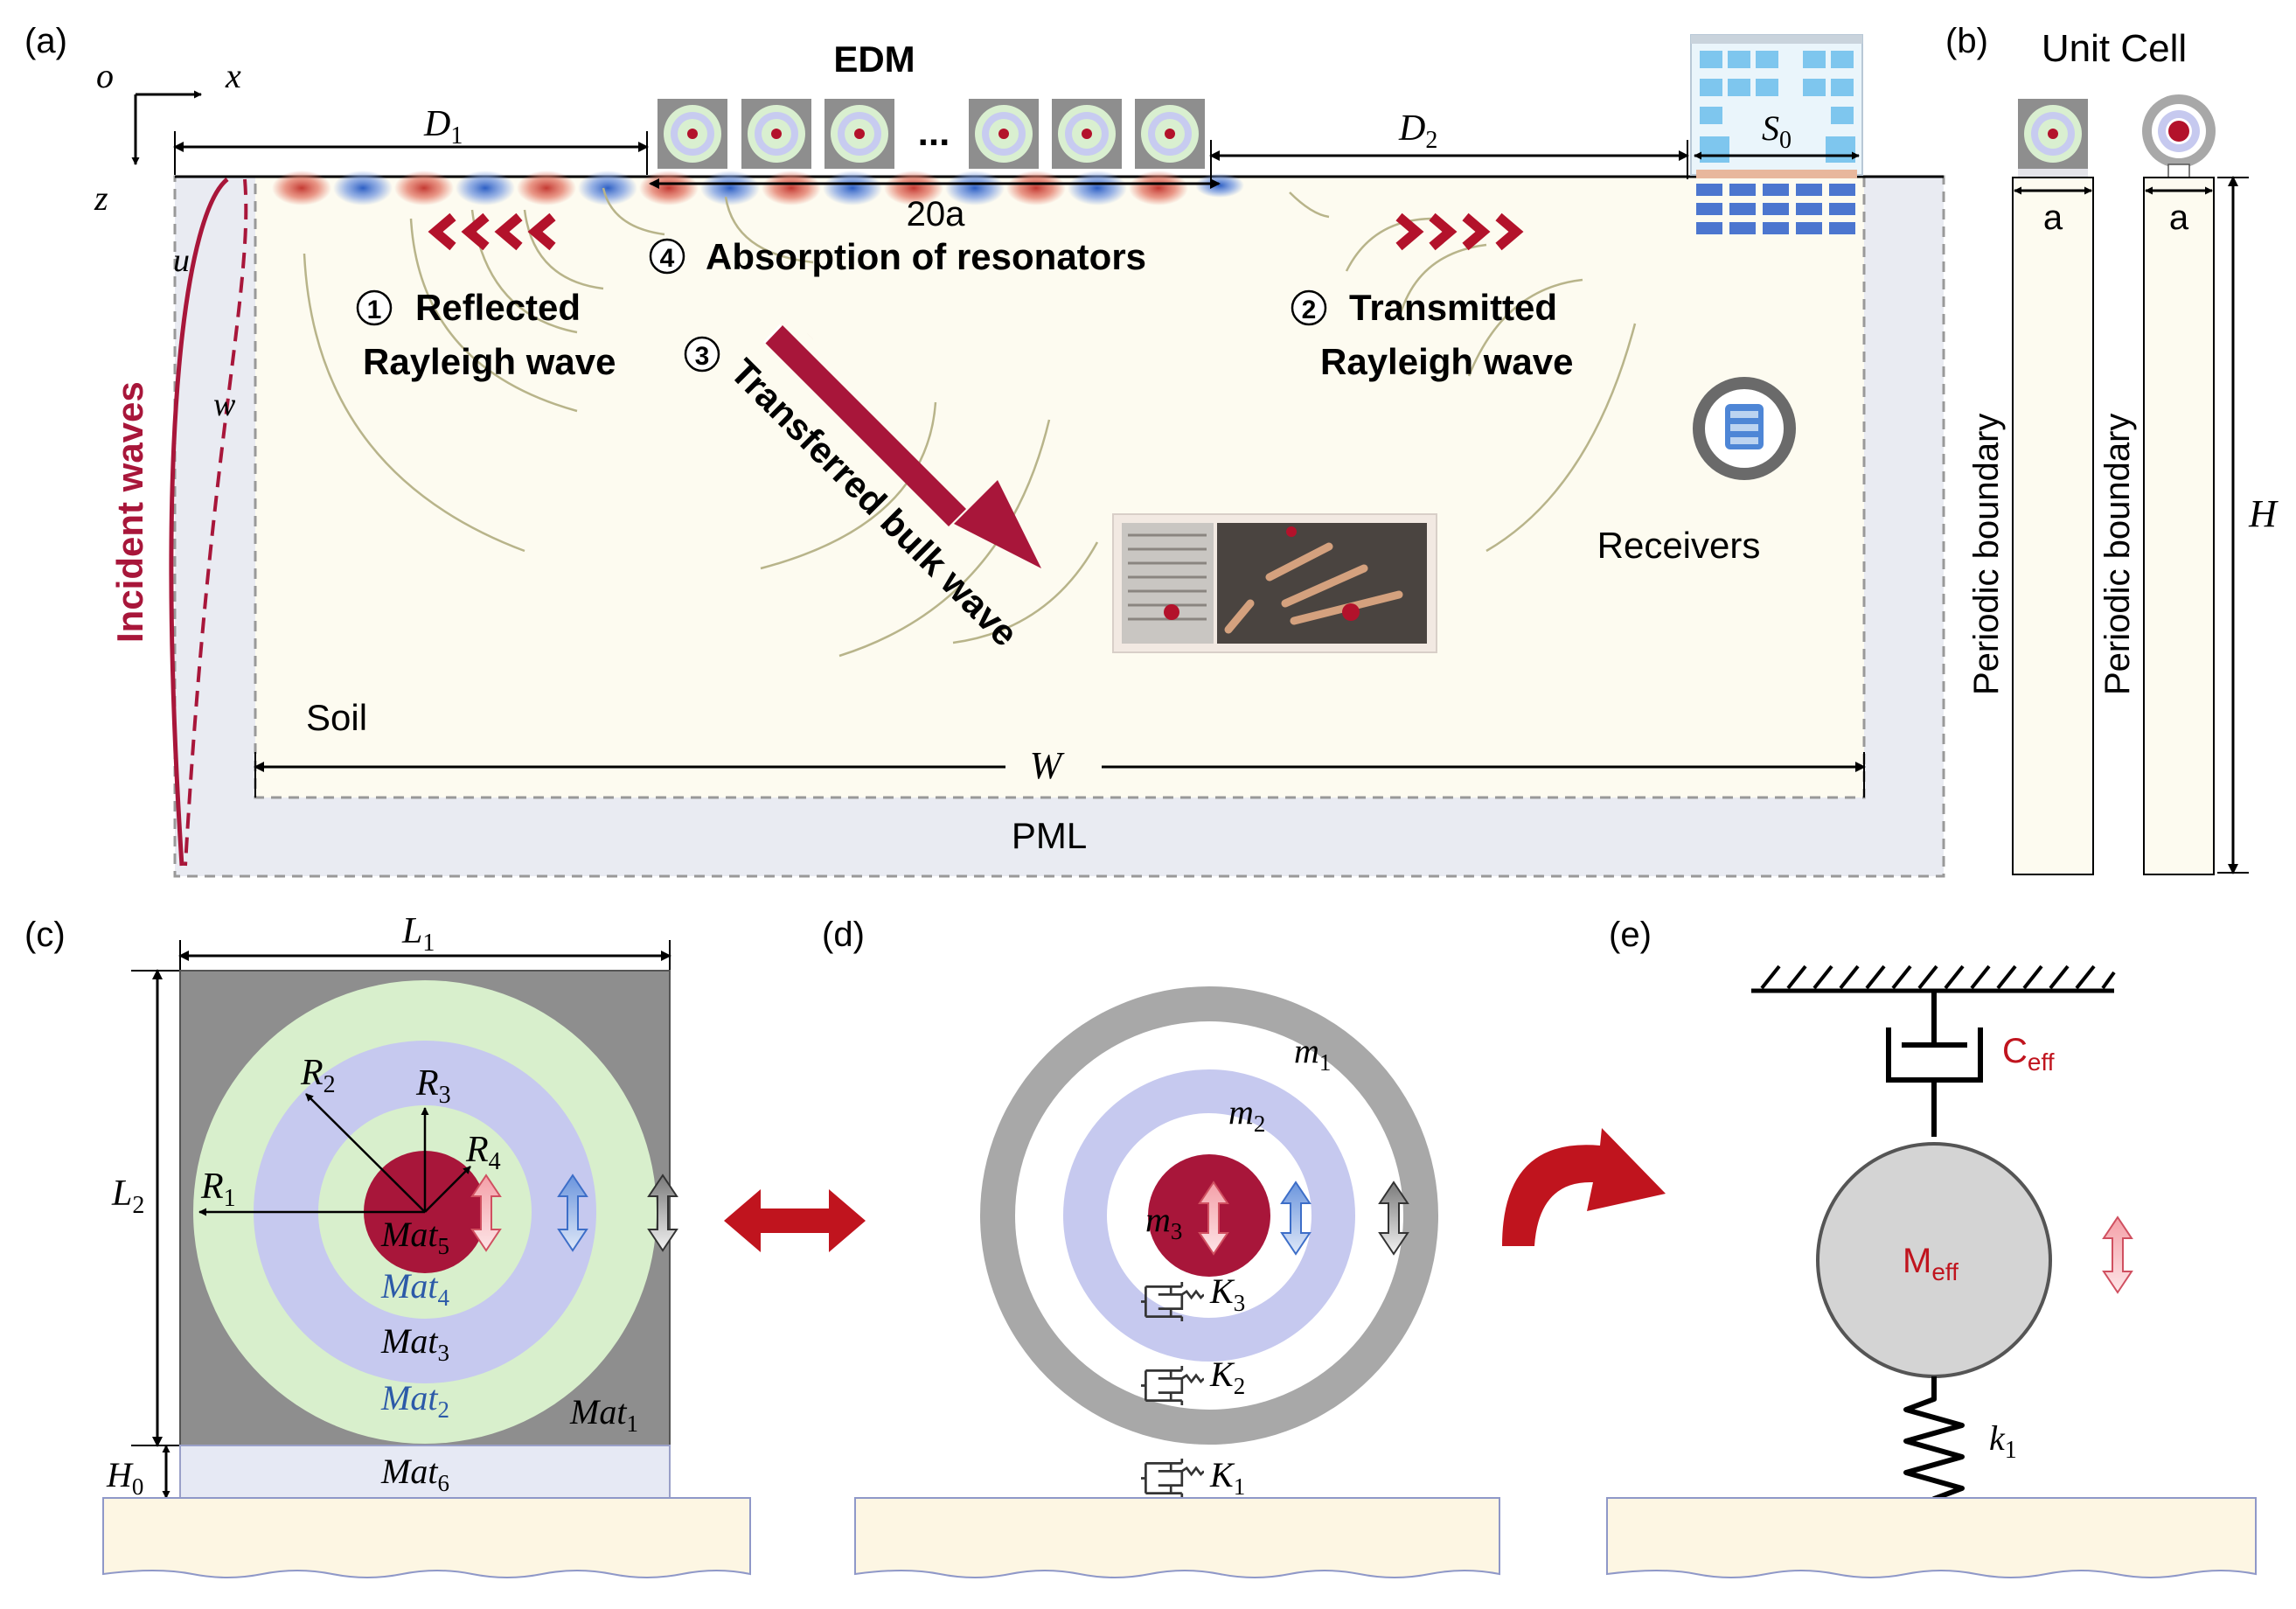 The height and width of the screenshot is (1609, 2296). I want to click on receivers-label: Receivers, so click(1679, 545).